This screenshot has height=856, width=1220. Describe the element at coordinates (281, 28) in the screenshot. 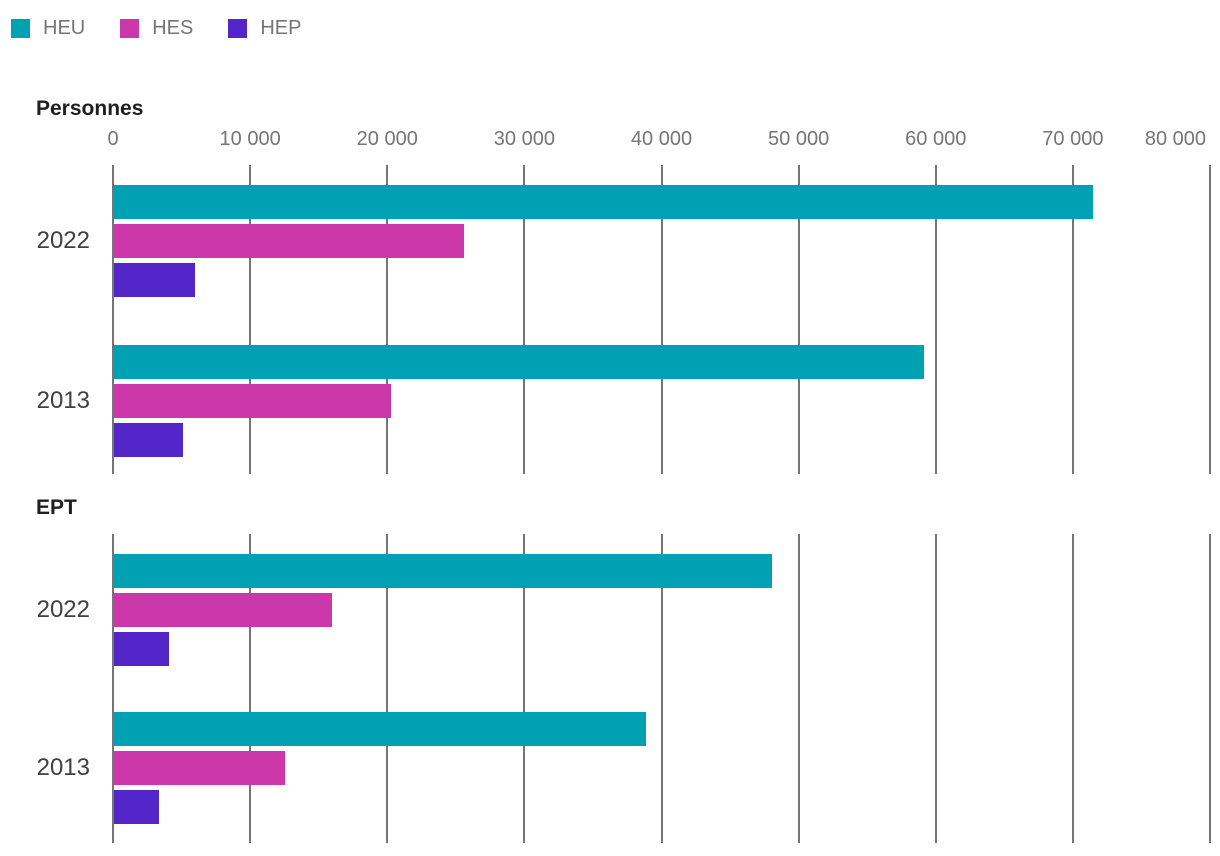

I see `legend-label: HEP` at that location.